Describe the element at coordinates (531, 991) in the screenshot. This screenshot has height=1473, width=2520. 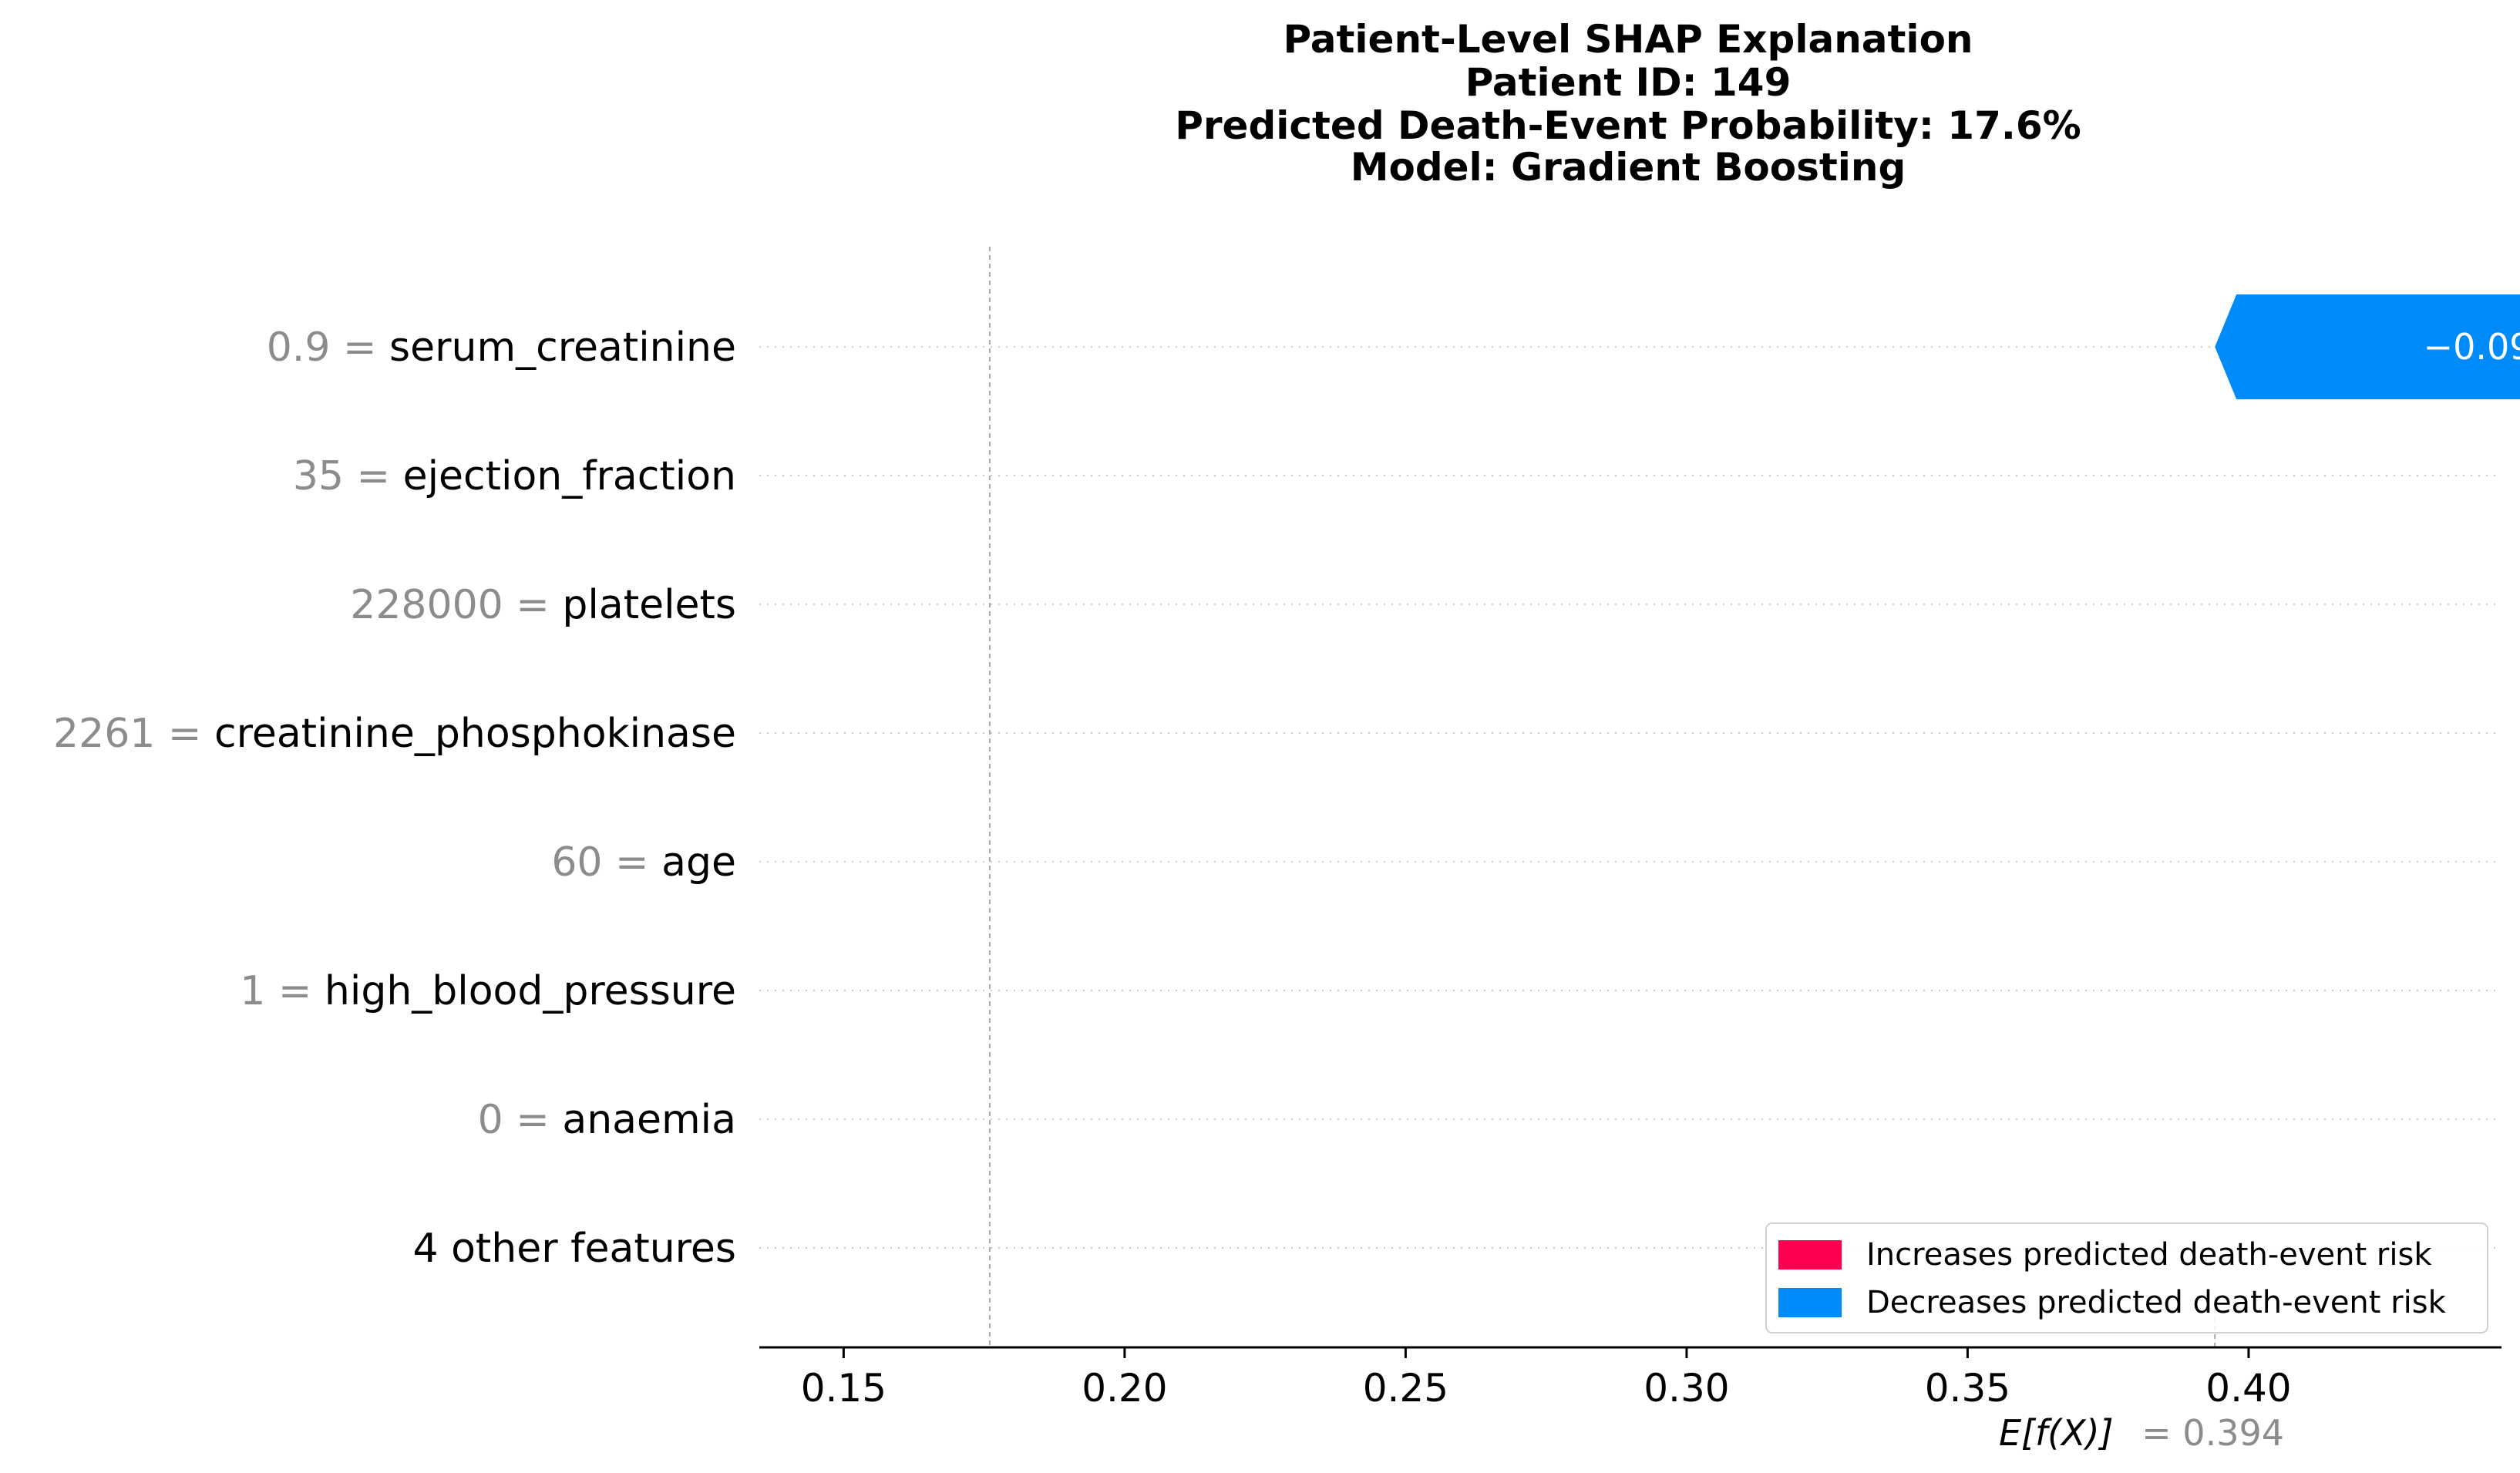
I see `feature-name: high_blood_pressure` at that location.